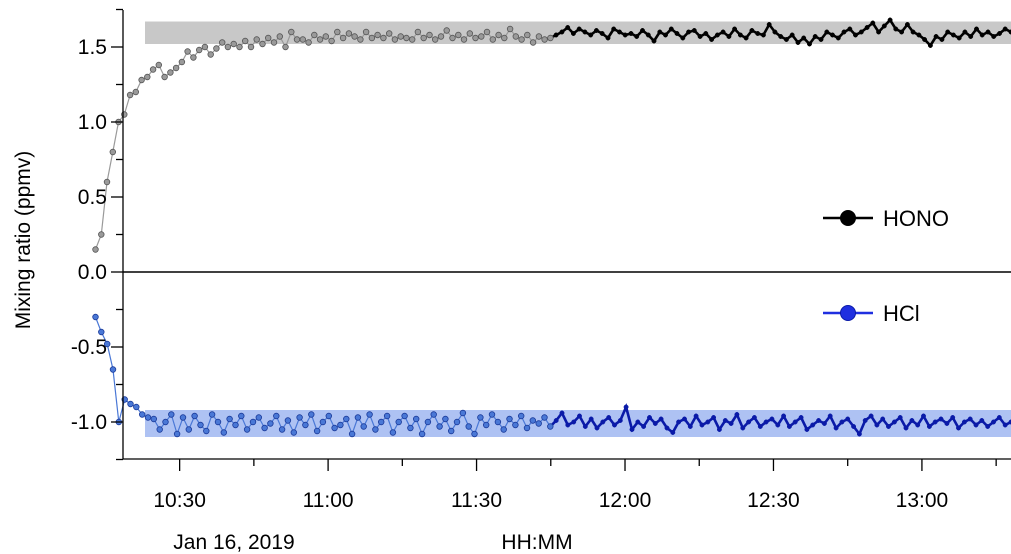 The width and height of the screenshot is (1011, 554). Describe the element at coordinates (922, 500) in the screenshot. I see `x-tick-label: 13:00` at that location.